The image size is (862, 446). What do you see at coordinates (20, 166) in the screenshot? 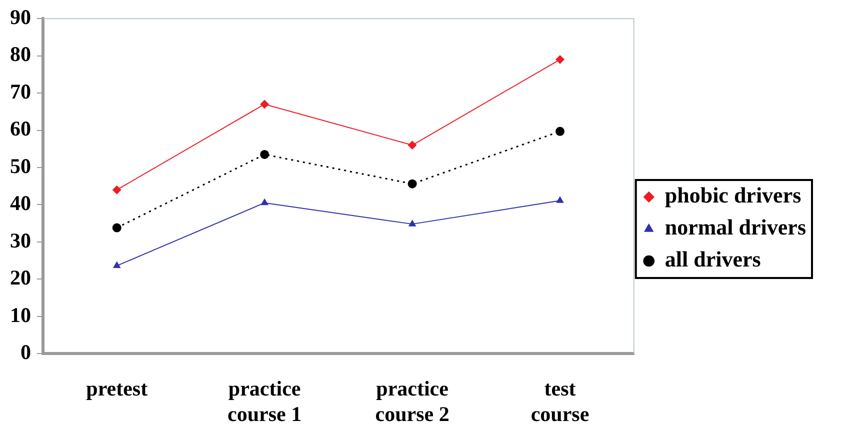
I see `y-tick-label: 50` at bounding box center [20, 166].